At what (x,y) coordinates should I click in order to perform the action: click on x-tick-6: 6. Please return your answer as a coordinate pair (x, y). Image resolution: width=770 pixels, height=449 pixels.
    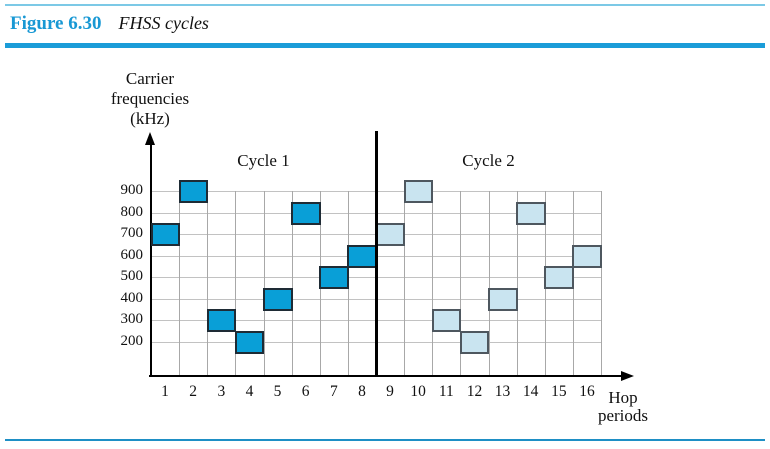
    Looking at the image, I should click on (305, 391).